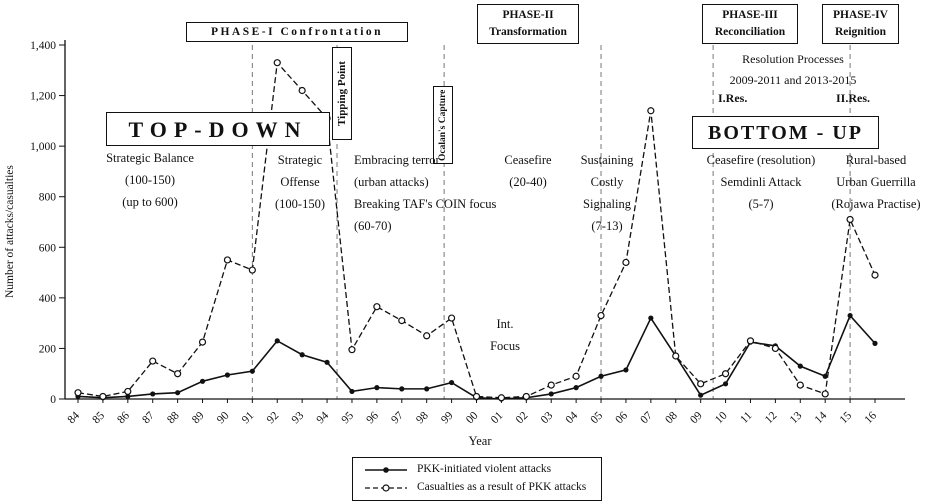 This screenshot has height=504, width=929. I want to click on svg-text: 95, so click(347, 417).